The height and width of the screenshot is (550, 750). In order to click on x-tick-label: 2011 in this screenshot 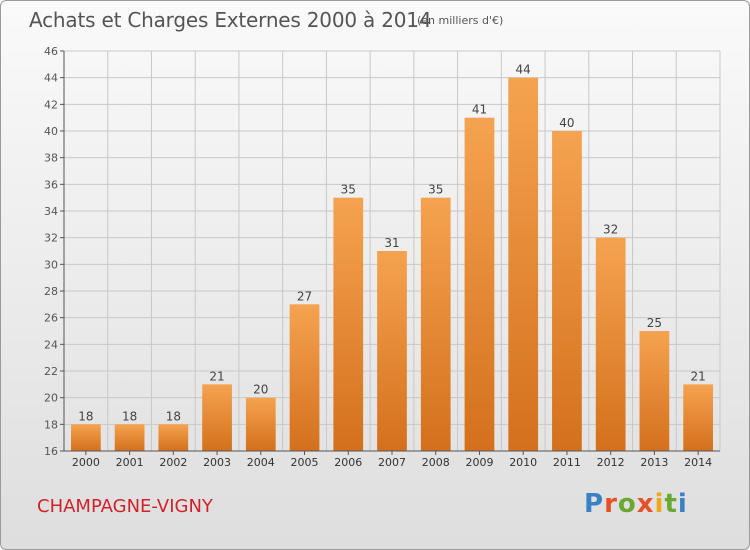, I will do `click(567, 462)`.